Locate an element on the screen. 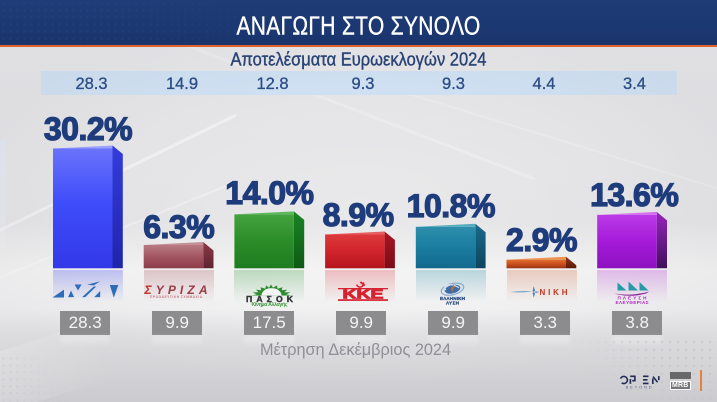  svg-text: ΕΛΕΥΘΕΡΙΑΣ is located at coordinates (632, 302).